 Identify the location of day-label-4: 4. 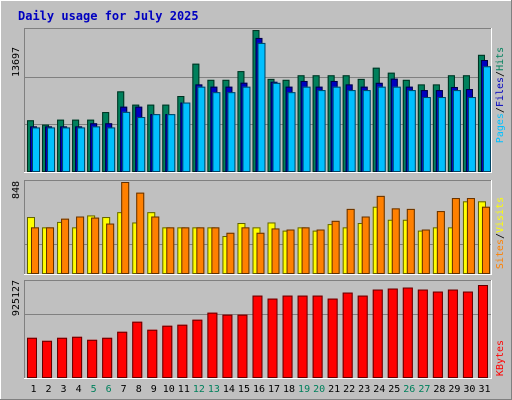
(79, 389).